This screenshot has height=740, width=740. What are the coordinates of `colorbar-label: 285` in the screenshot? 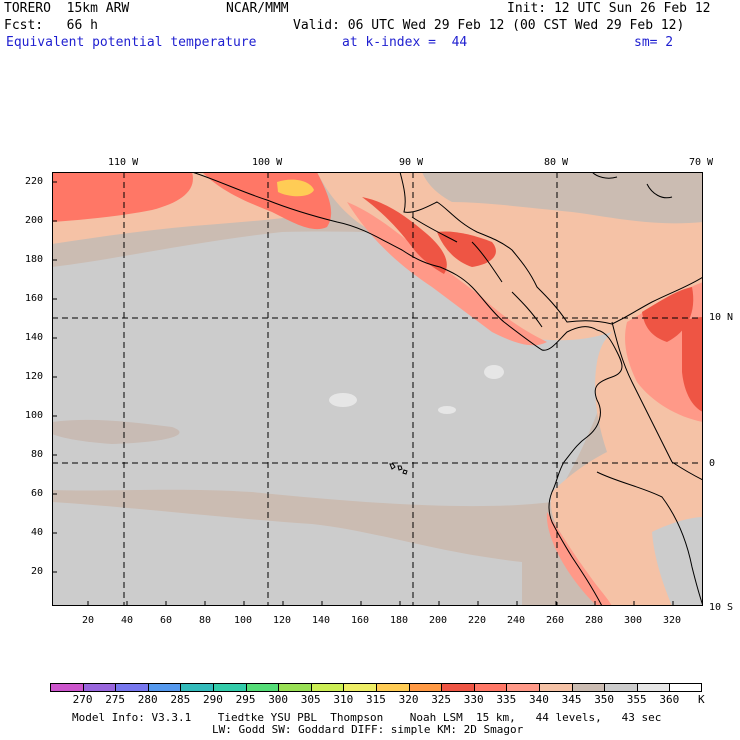 It's located at (180, 699).